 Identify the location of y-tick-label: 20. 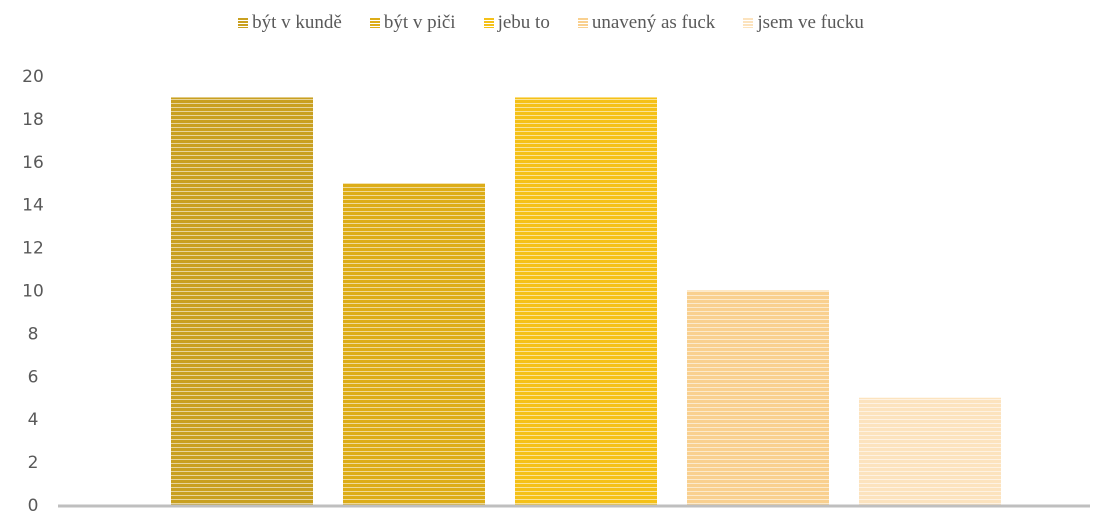
(33, 77).